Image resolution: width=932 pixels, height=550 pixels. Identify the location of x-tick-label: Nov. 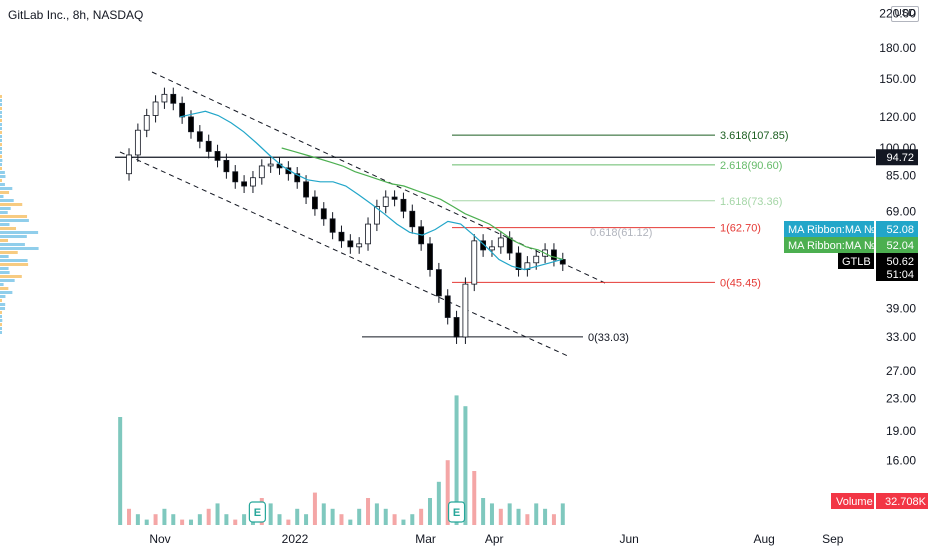
(159, 539).